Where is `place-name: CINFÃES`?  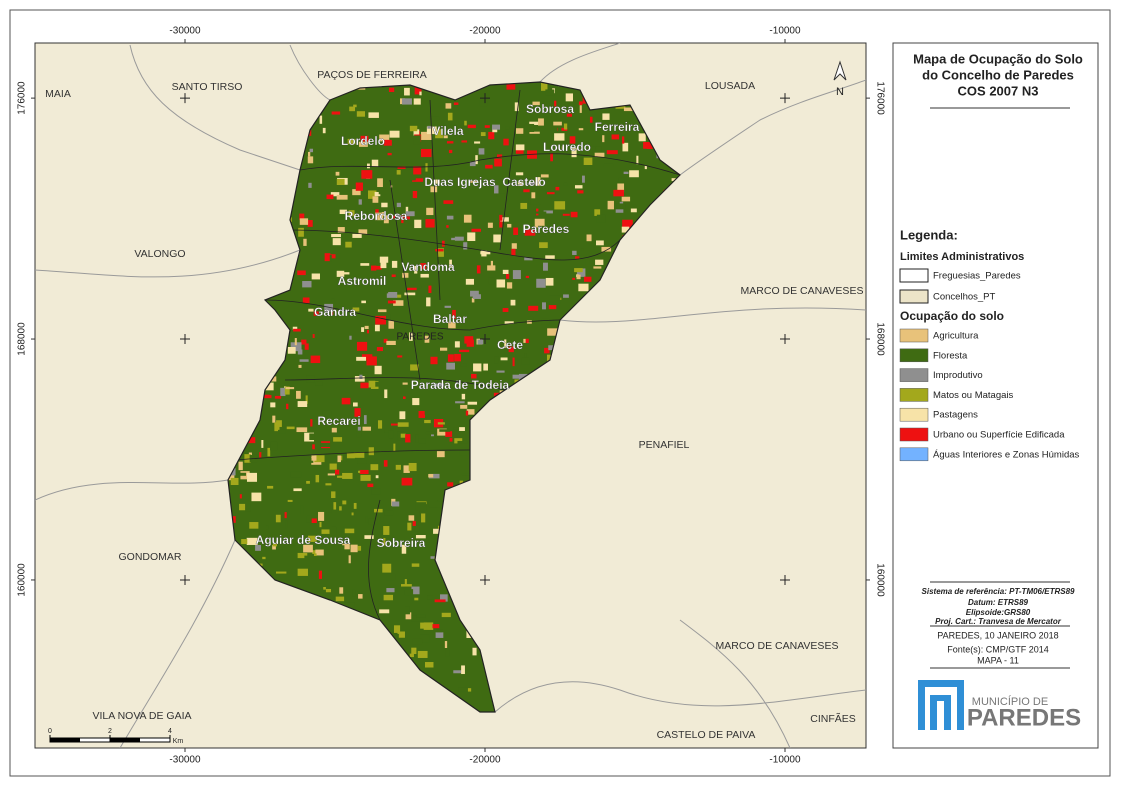
place-name: CINFÃES is located at coordinates (833, 718).